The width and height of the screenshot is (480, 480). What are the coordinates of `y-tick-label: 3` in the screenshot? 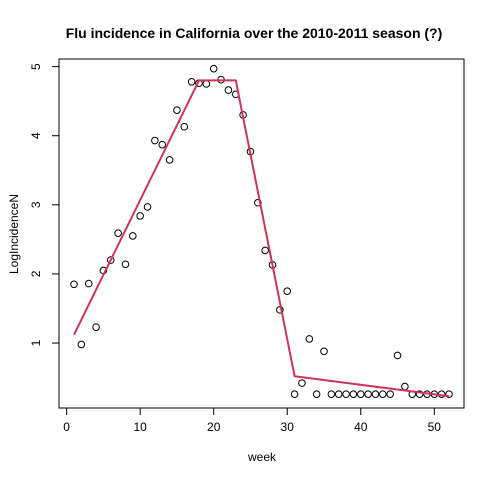 It's located at (36, 204).